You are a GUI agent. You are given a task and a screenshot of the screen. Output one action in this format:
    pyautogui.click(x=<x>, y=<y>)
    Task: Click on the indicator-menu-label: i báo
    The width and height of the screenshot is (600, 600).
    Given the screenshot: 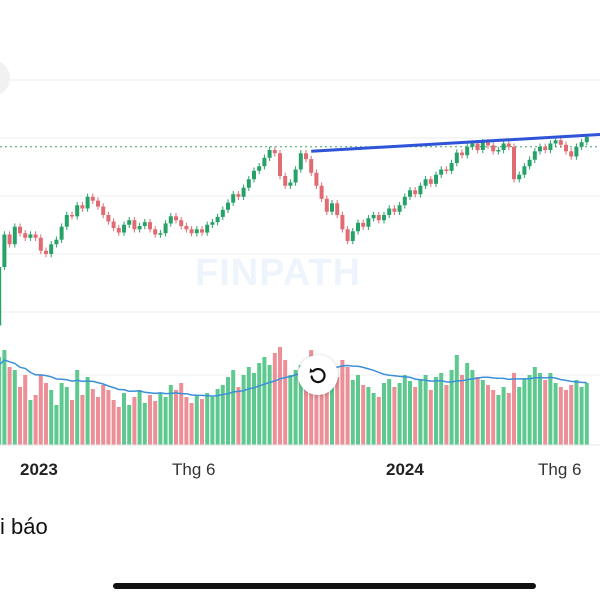 What is the action you would take?
    pyautogui.click(x=24, y=526)
    